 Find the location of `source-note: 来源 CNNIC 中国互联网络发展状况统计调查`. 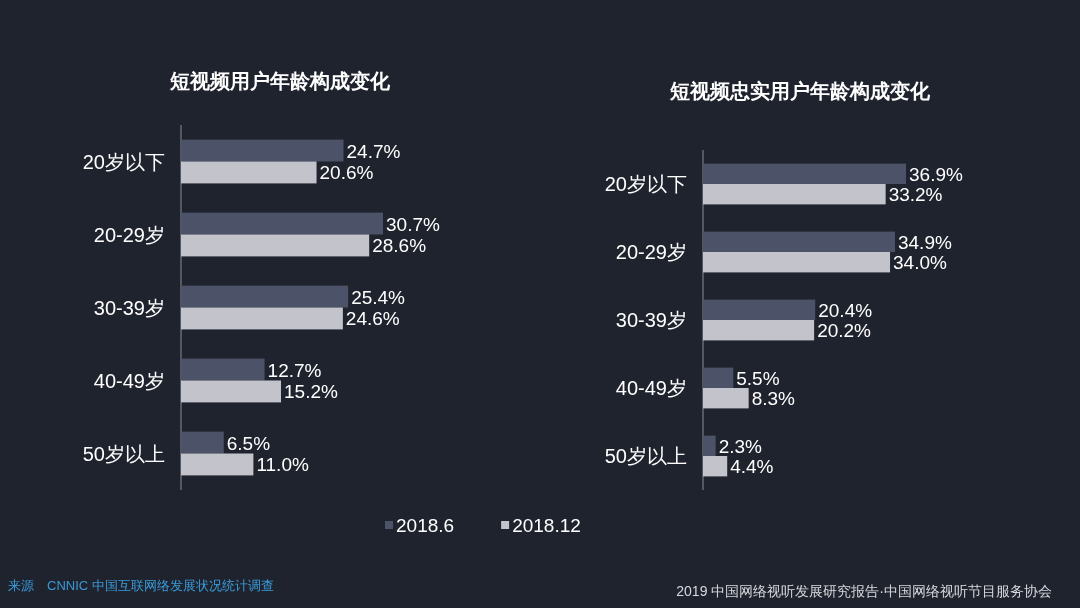

source-note: 来源 CNNIC 中国互联网络发展状况统计调查 is located at coordinates (141, 585).